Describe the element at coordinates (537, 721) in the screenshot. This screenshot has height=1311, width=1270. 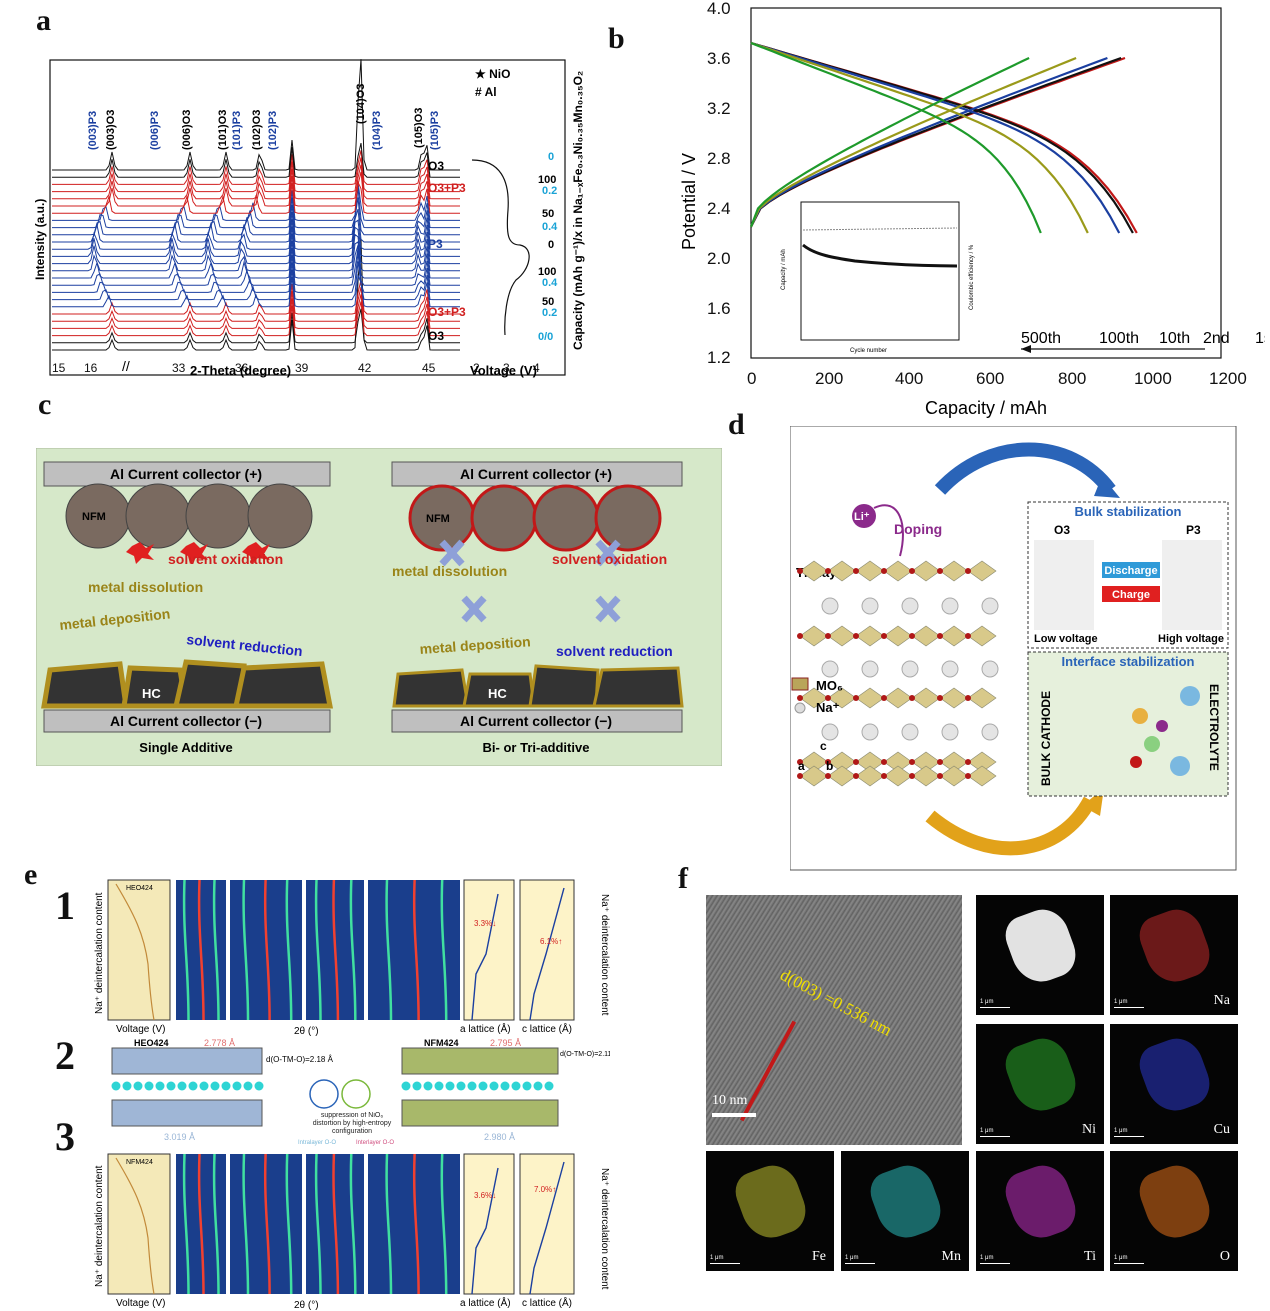
I see `al-collector-bottom-right` at that location.